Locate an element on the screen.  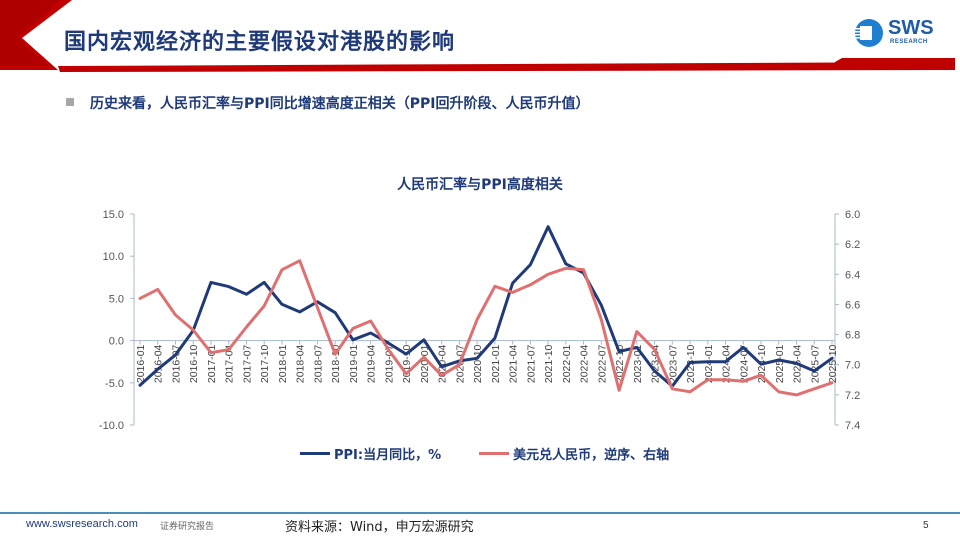
svg-text: 2017-10 is located at coordinates (265, 363).